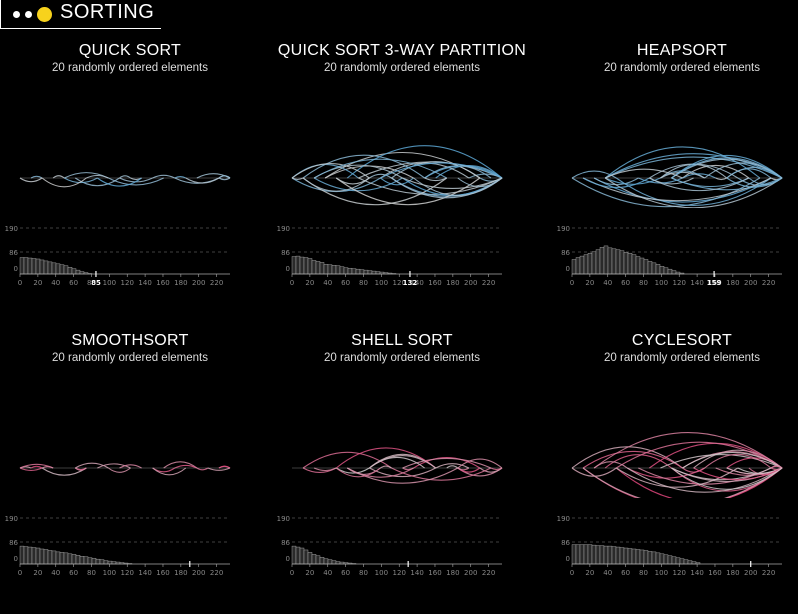 Image resolution: width=798 pixels, height=614 pixels. Describe the element at coordinates (130, 341) in the screenshot. I see `panel-title: SMOOTHSORT` at that location.